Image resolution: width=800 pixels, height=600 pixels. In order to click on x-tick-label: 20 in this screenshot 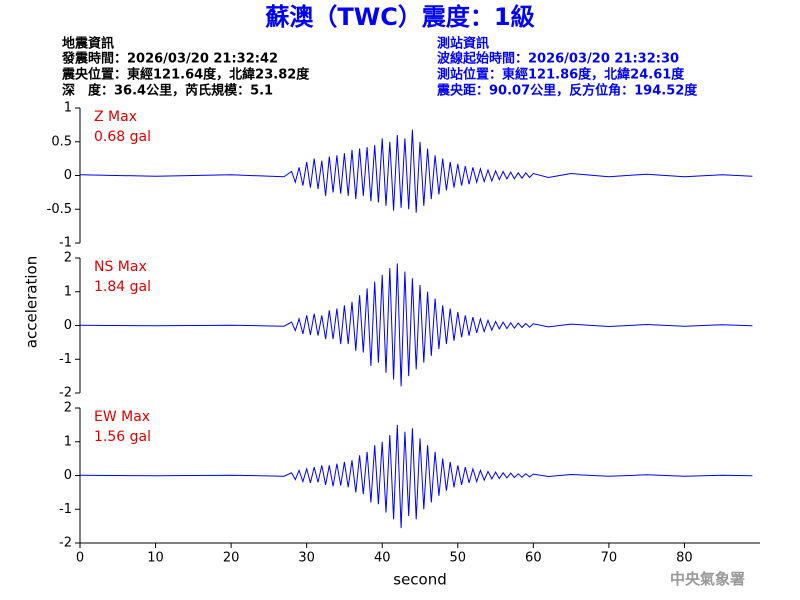, I will do `click(231, 558)`.